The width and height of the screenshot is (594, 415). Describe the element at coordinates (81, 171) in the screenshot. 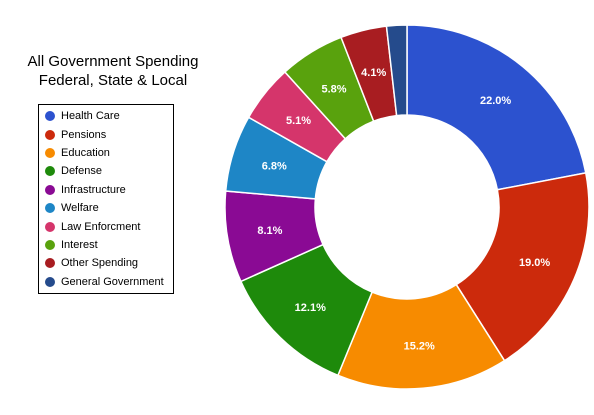

I see `legend-label: Defense` at that location.